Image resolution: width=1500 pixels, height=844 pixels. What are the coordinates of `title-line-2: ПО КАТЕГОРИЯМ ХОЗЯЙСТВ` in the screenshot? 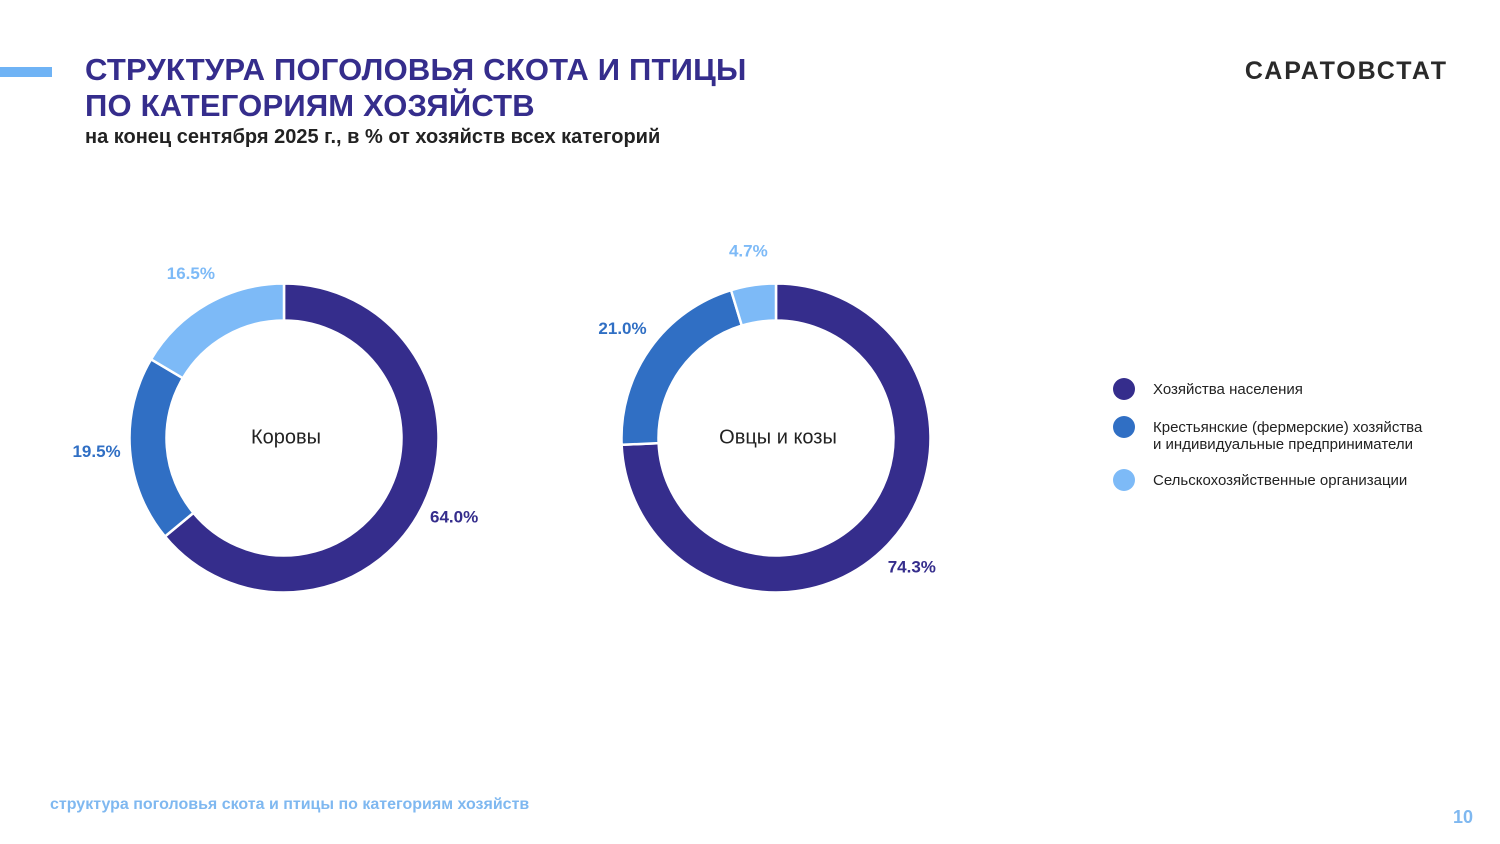 It's located at (310, 105).